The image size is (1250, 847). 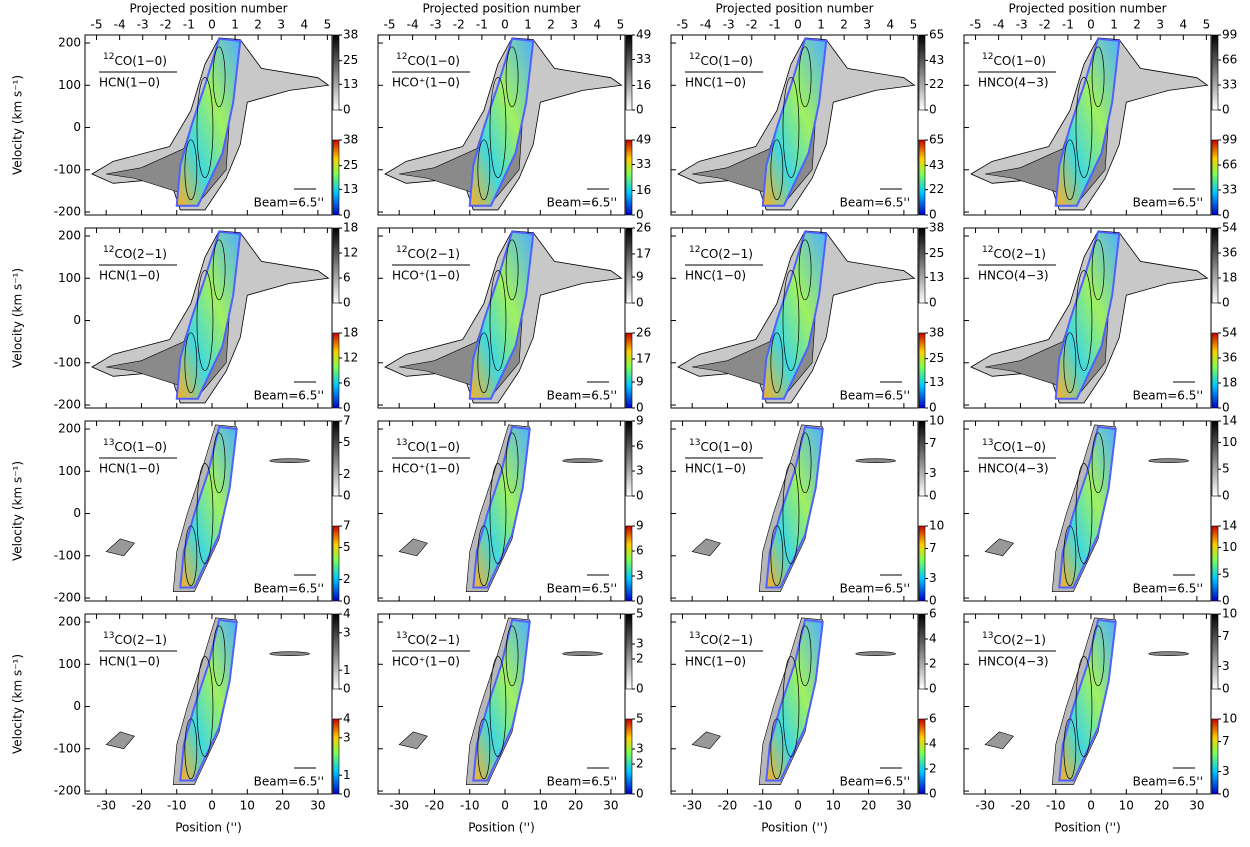 What do you see at coordinates (643, 85) in the screenshot?
I see `colorbar-tick-label: 16` at bounding box center [643, 85].